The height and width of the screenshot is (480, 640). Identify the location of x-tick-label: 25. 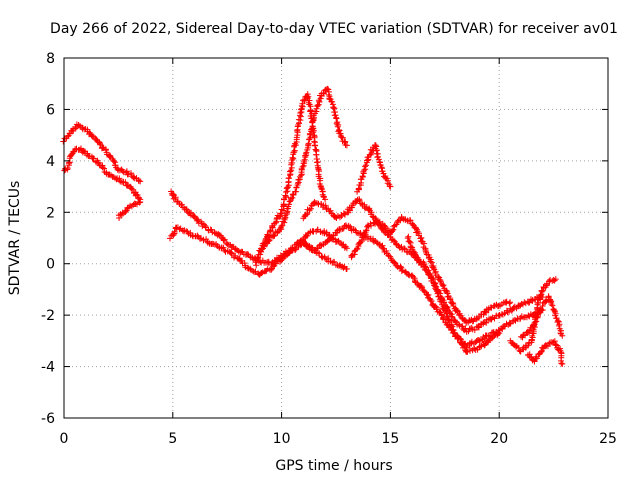
(608, 439).